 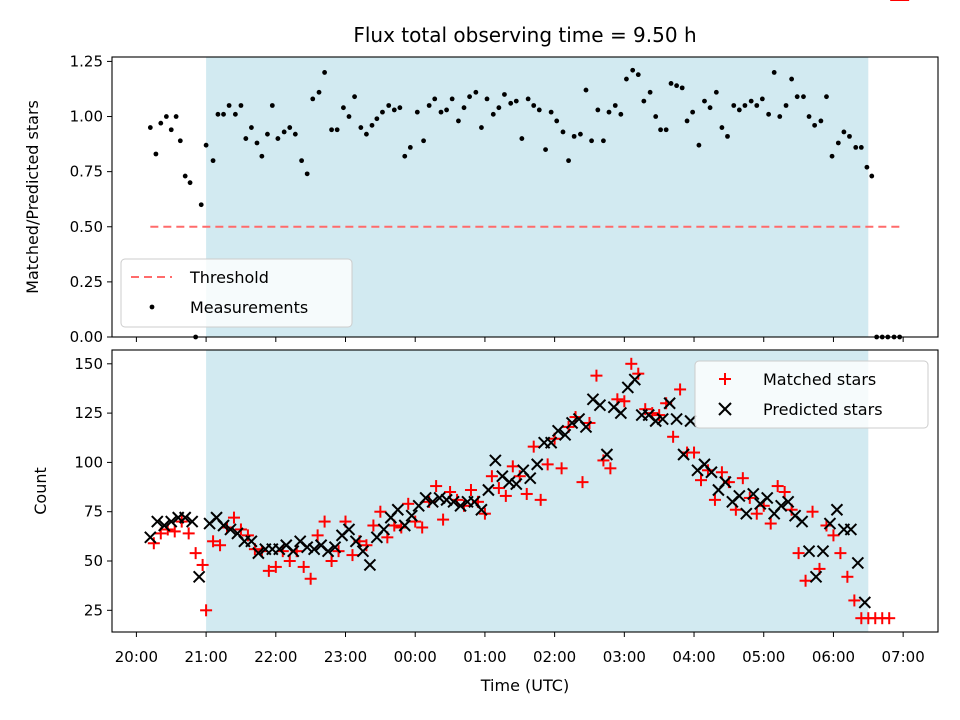 I want to click on bottom-y-tick-label: 25, so click(x=93, y=610).